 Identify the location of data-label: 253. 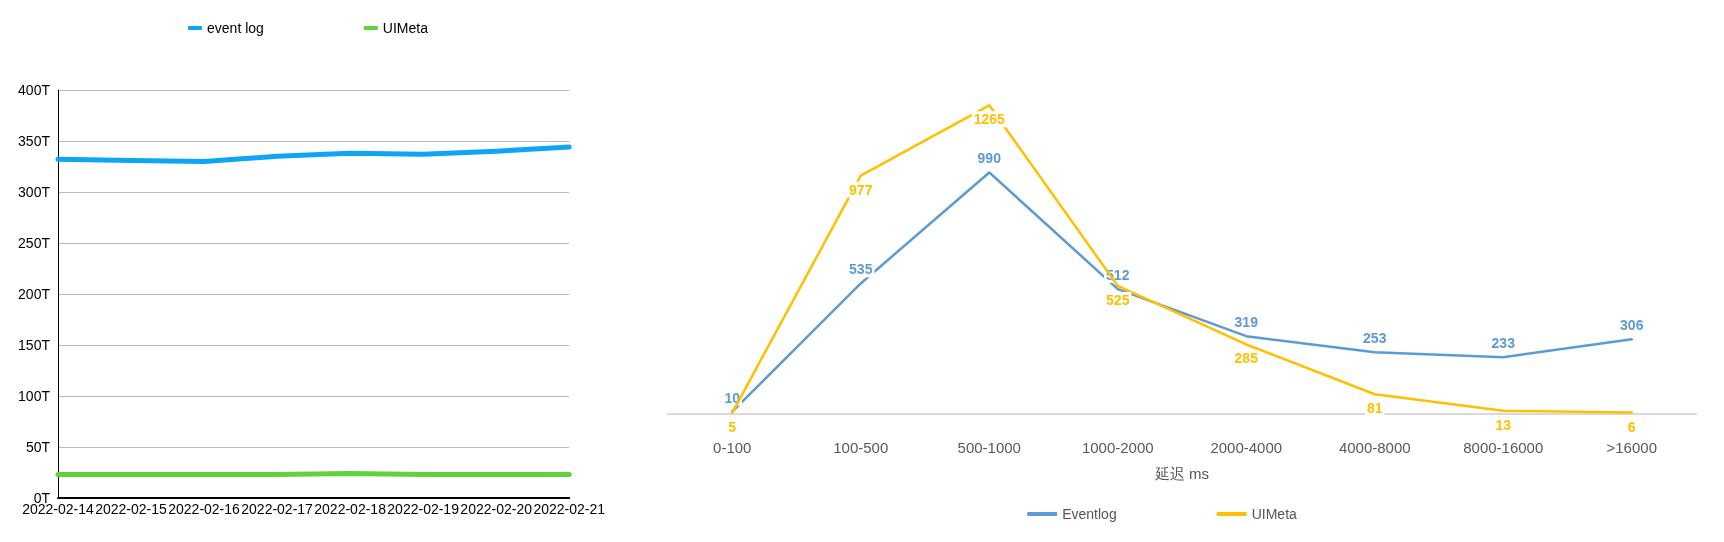
(1375, 338).